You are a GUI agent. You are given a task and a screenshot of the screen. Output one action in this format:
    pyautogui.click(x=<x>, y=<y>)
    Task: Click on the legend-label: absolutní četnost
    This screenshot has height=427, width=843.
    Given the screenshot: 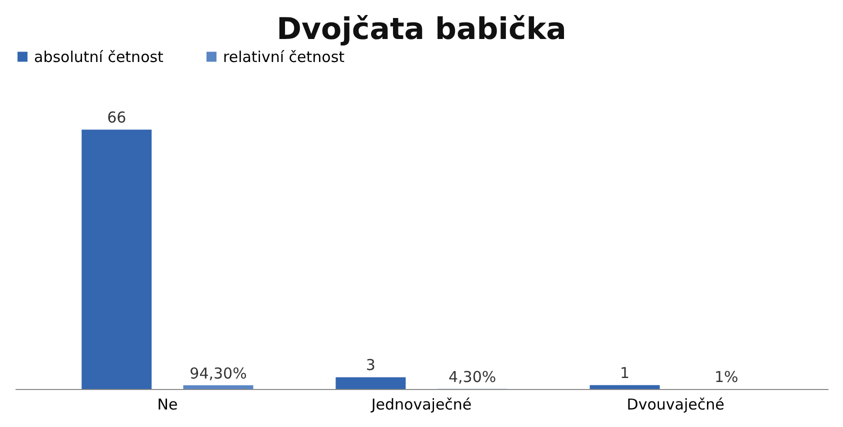 What is the action you would take?
    pyautogui.click(x=99, y=57)
    